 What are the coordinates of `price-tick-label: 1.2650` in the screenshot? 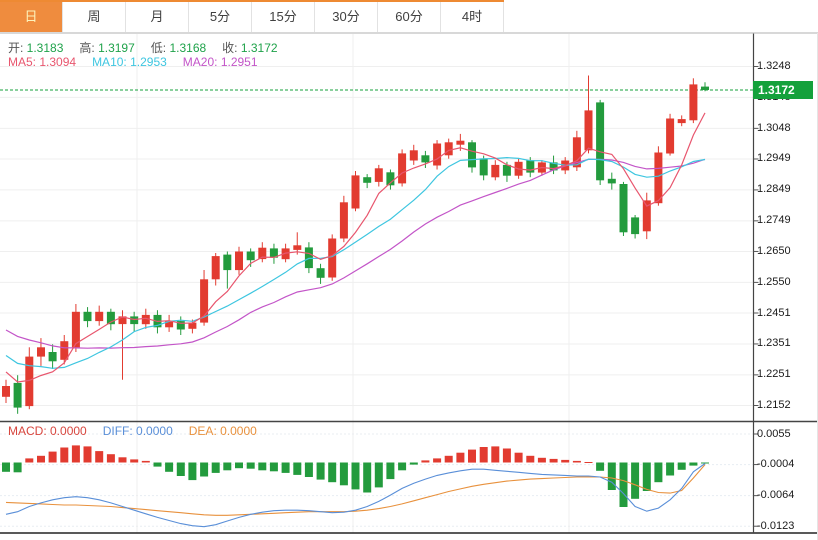 It's located at (774, 250).